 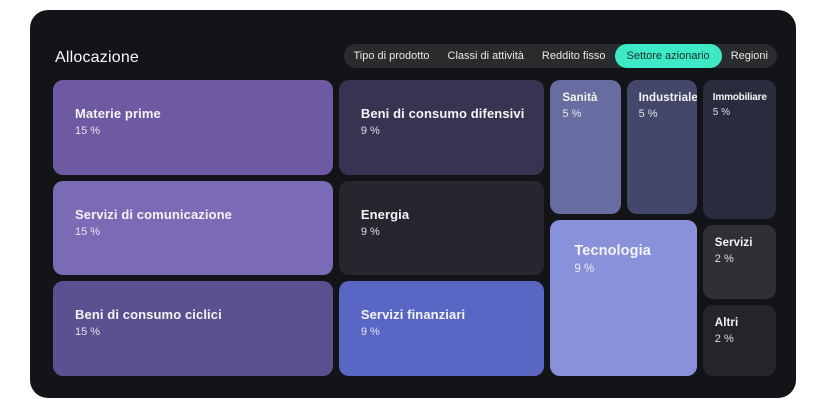 What do you see at coordinates (661, 147) in the screenshot?
I see `treemap-tile-industriale: Industriale 5 %` at bounding box center [661, 147].